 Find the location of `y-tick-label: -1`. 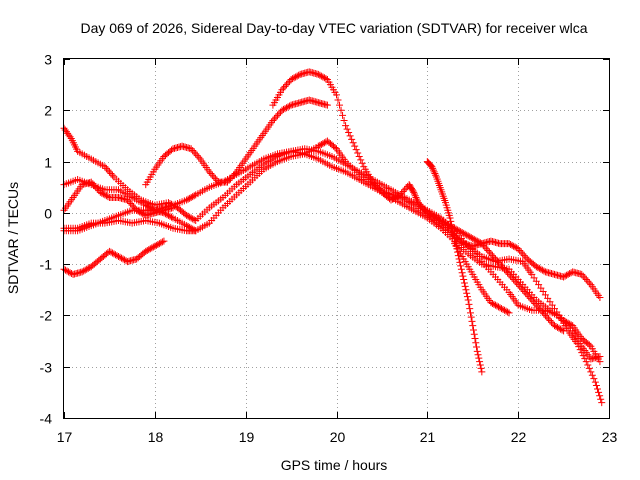

y-tick-label: -1 is located at coordinates (46, 265).